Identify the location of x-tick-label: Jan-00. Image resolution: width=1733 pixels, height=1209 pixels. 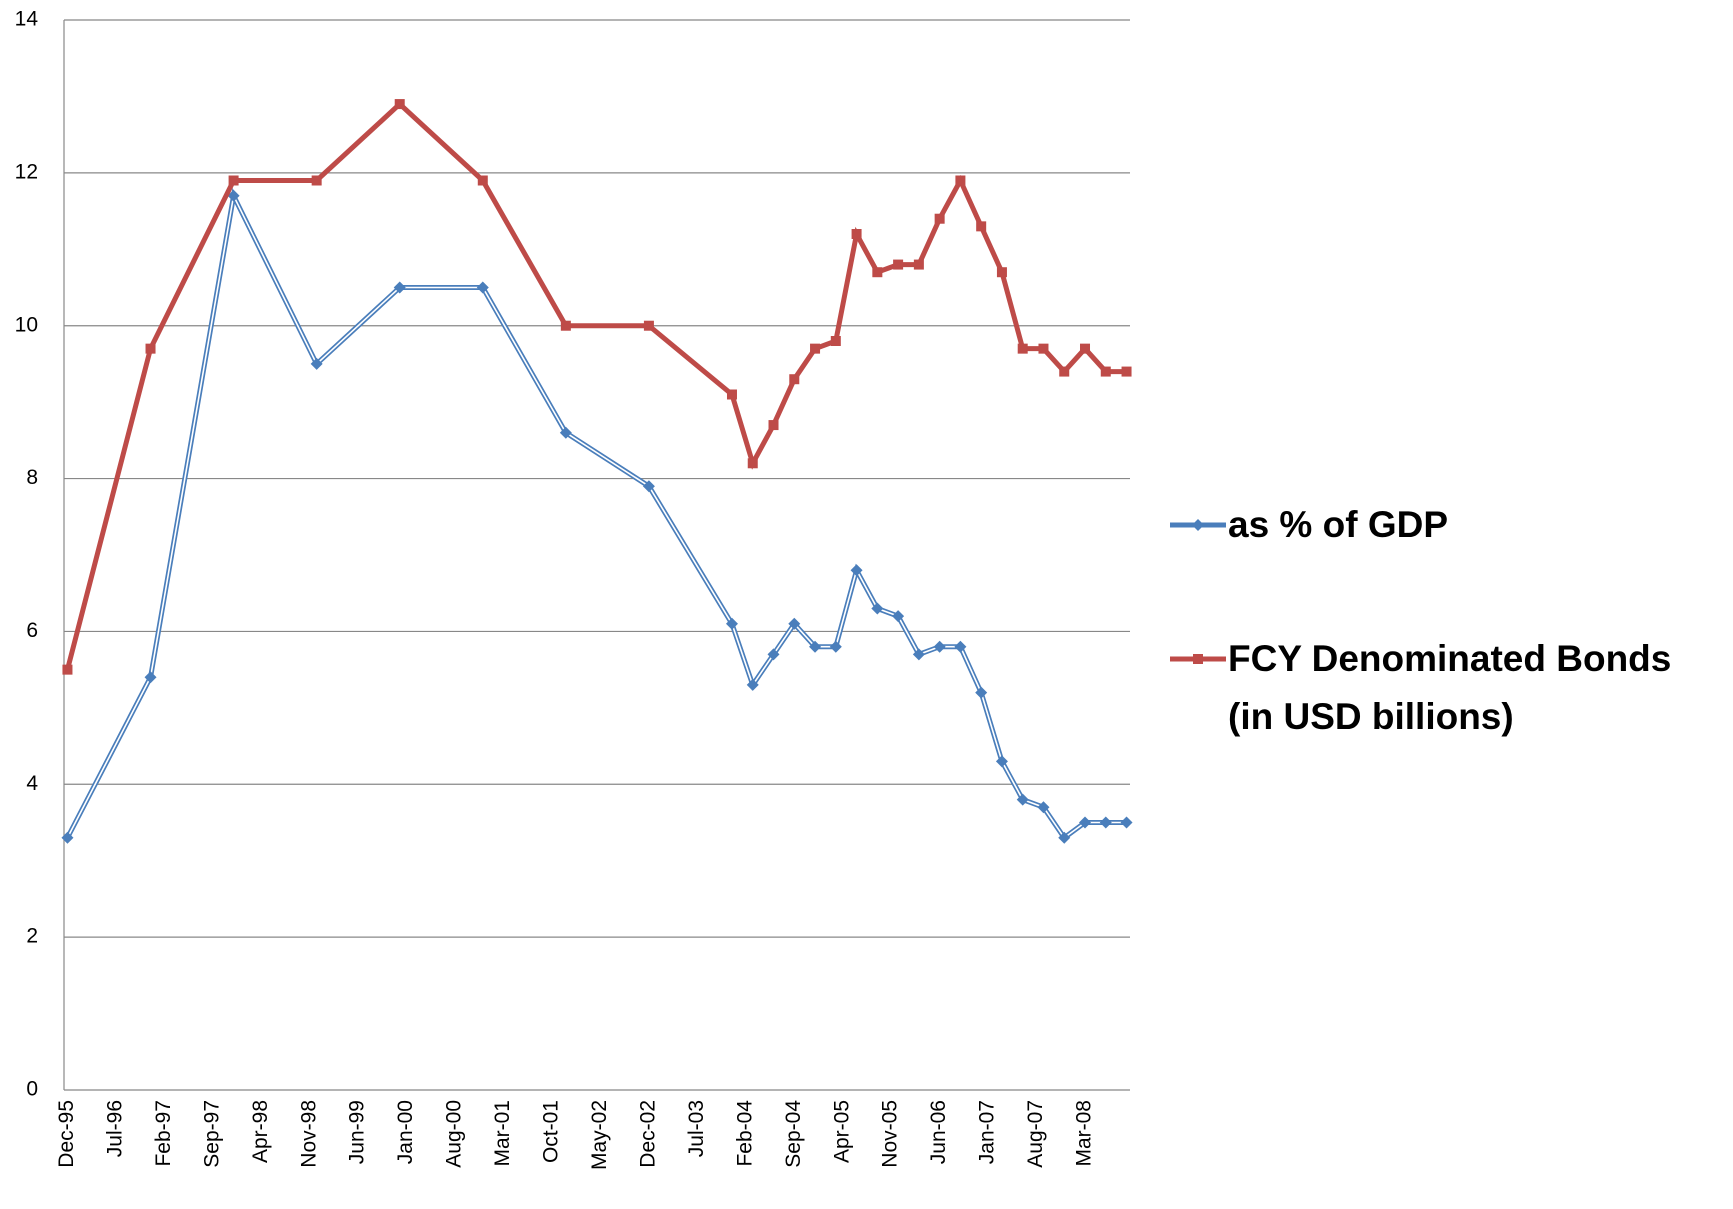
(405, 1132).